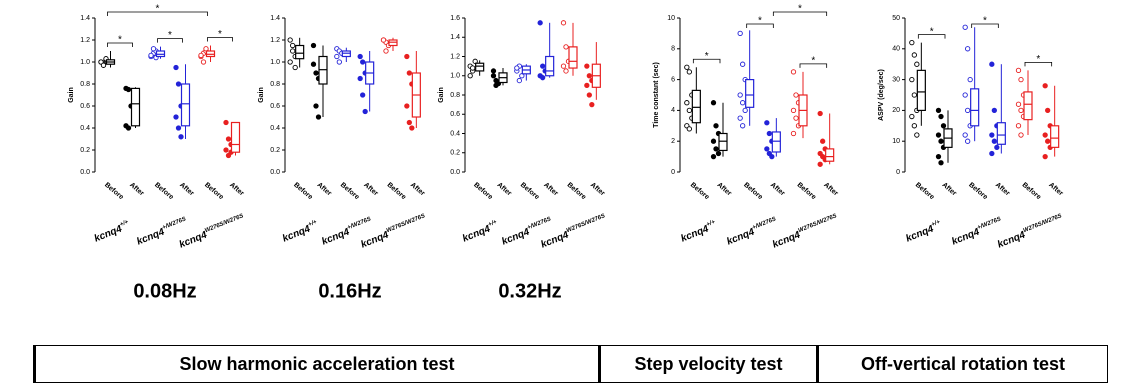 This screenshot has width=1131, height=389. Describe the element at coordinates (275, 172) in the screenshot. I see `y-tick-label: 0.0` at that location.